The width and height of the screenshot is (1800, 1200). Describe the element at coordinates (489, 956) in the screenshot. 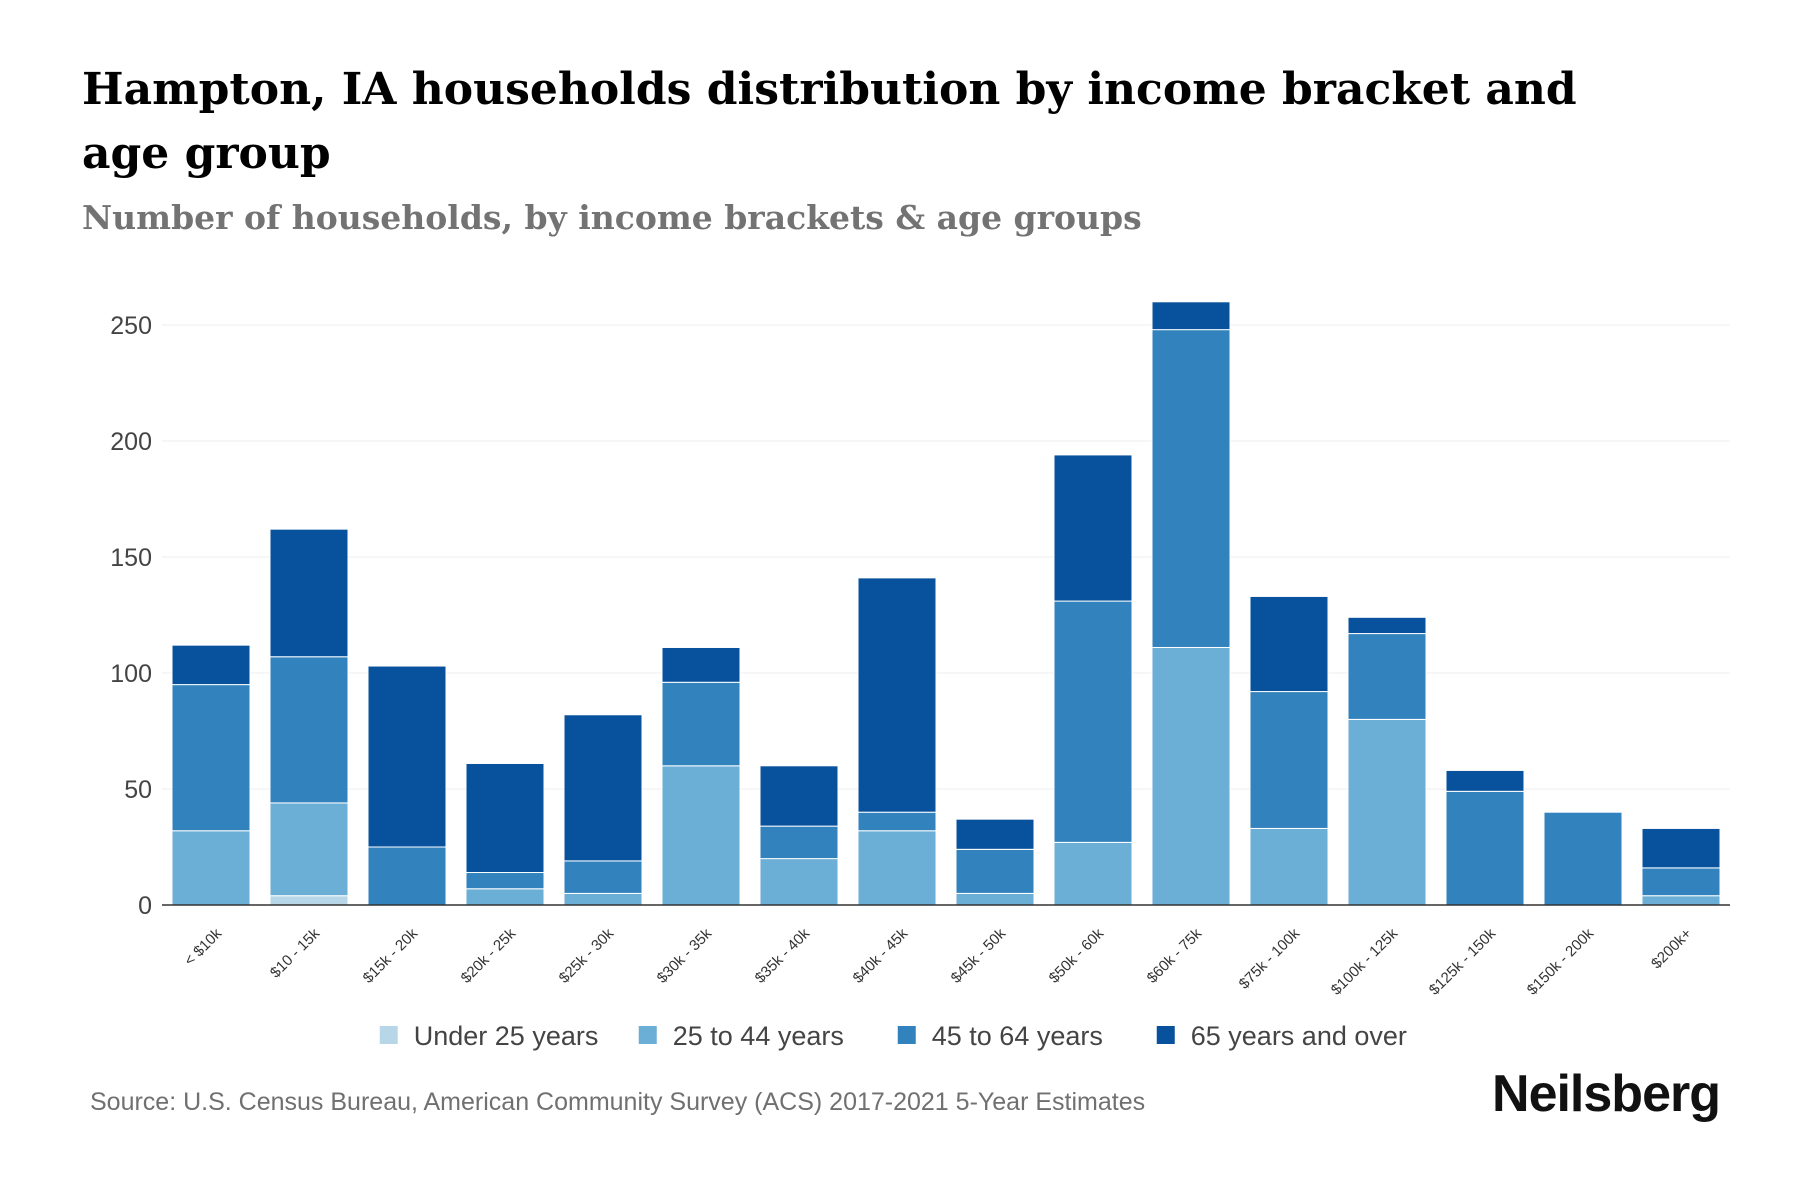

I see `x-tick-label: $20k - 25k` at that location.